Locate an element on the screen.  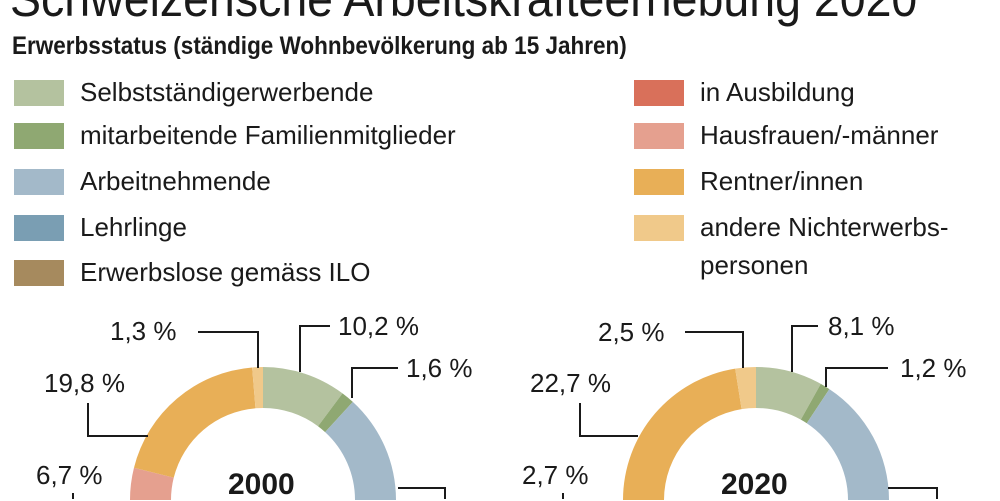
legend-item: Hausfrauen/-männer is located at coordinates (786, 135).